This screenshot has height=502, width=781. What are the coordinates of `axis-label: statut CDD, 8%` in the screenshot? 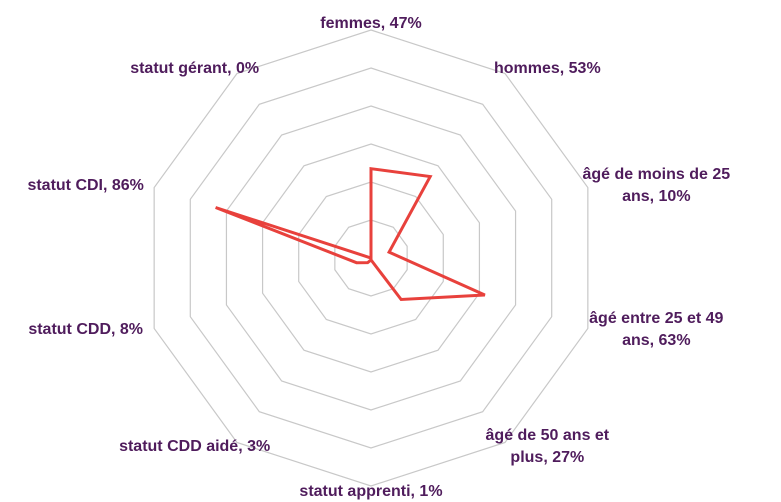 It's located at (86, 330).